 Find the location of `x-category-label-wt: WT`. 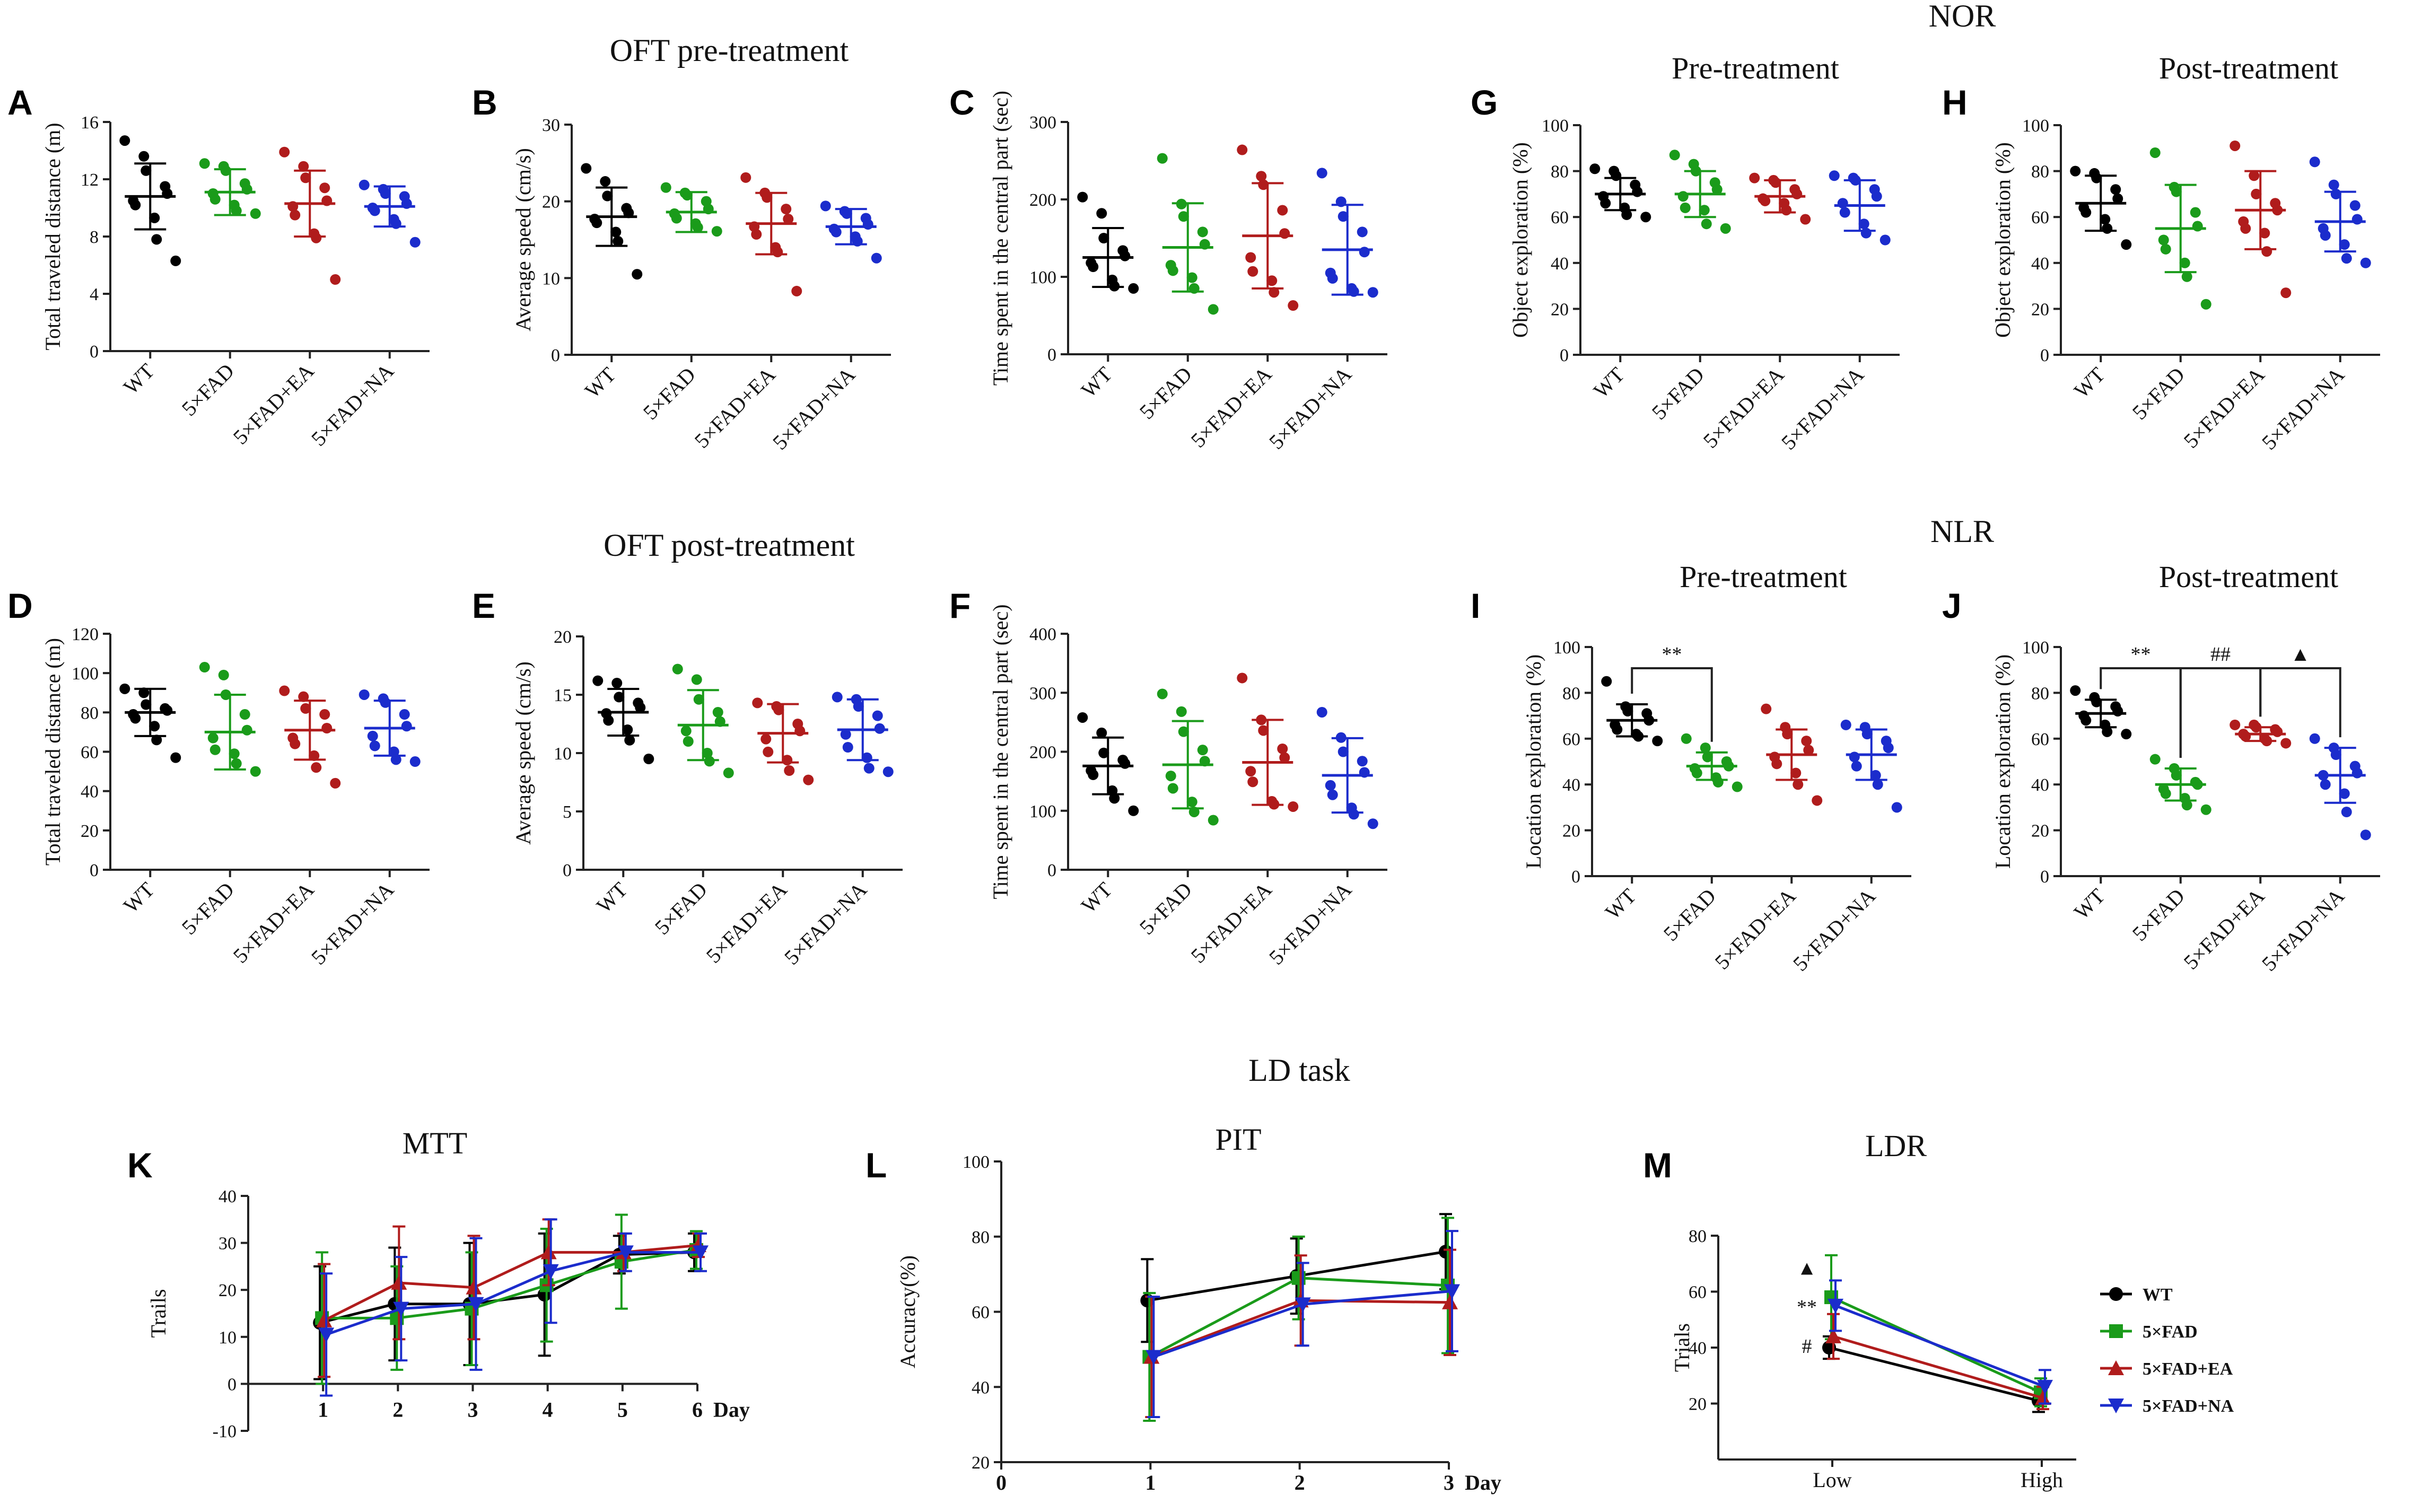

x-category-label-wt: WT is located at coordinates (1609, 383).